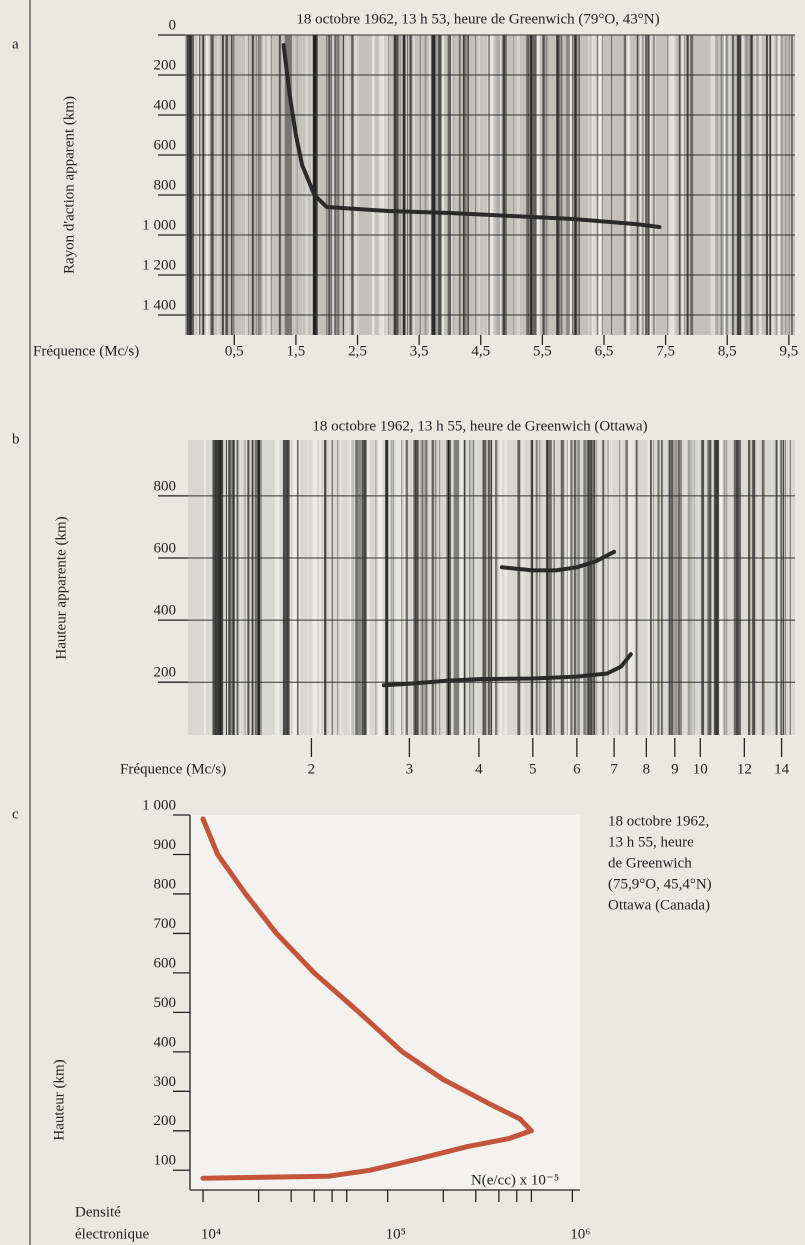 Image resolution: width=805 pixels, height=1245 pixels. I want to click on x-tick-label: 10, so click(700, 769).